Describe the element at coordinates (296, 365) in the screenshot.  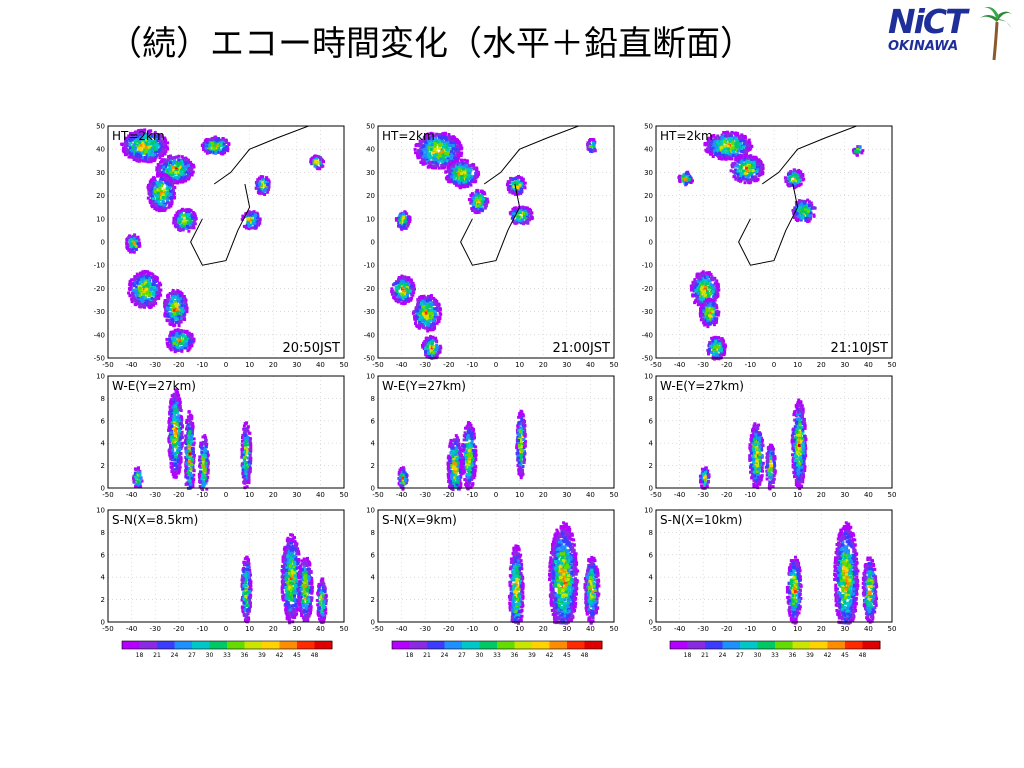
I see `x-tick-label: 30` at that location.